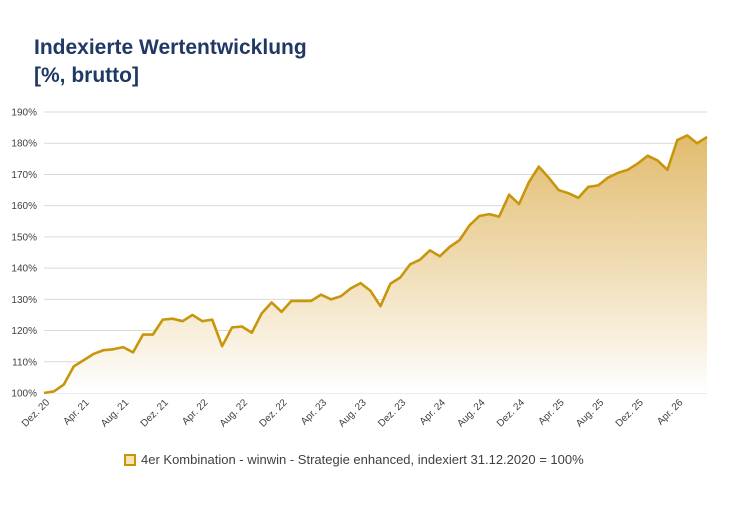 The width and height of the screenshot is (733, 514). What do you see at coordinates (24, 394) in the screenshot?
I see `y-tick-label: 100%` at bounding box center [24, 394].